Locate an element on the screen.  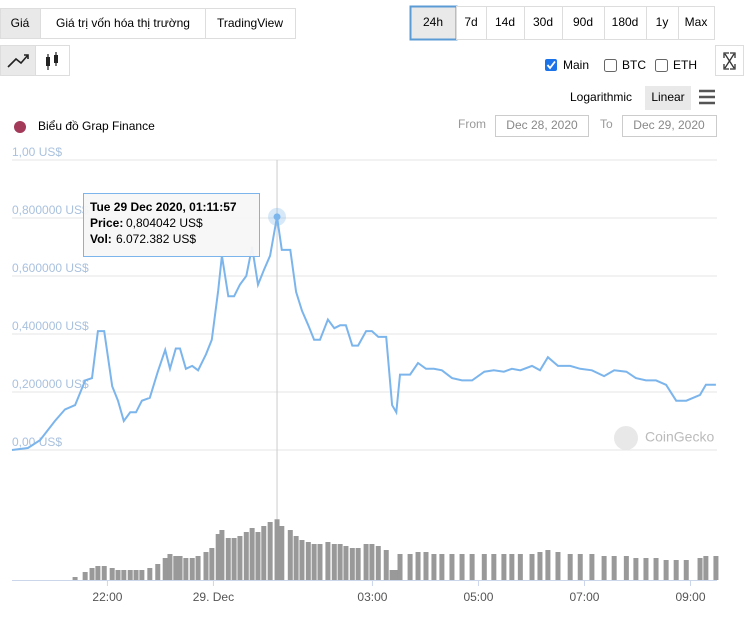
from-value: Dec 28, 2020 is located at coordinates (542, 125).